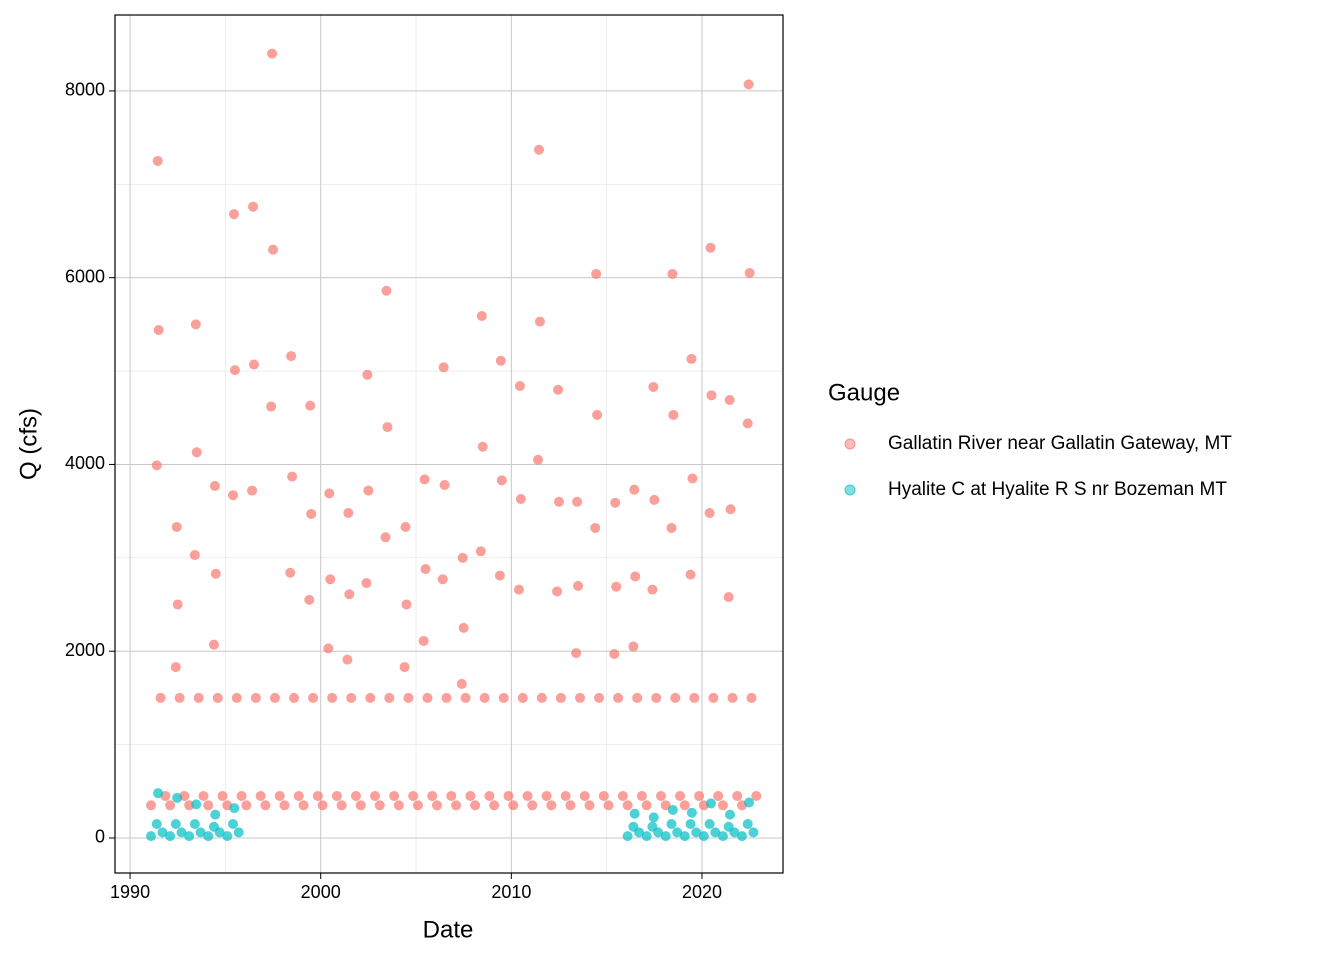 The image size is (1344, 965). I want to click on x-tick-label: 2020, so click(702, 892).